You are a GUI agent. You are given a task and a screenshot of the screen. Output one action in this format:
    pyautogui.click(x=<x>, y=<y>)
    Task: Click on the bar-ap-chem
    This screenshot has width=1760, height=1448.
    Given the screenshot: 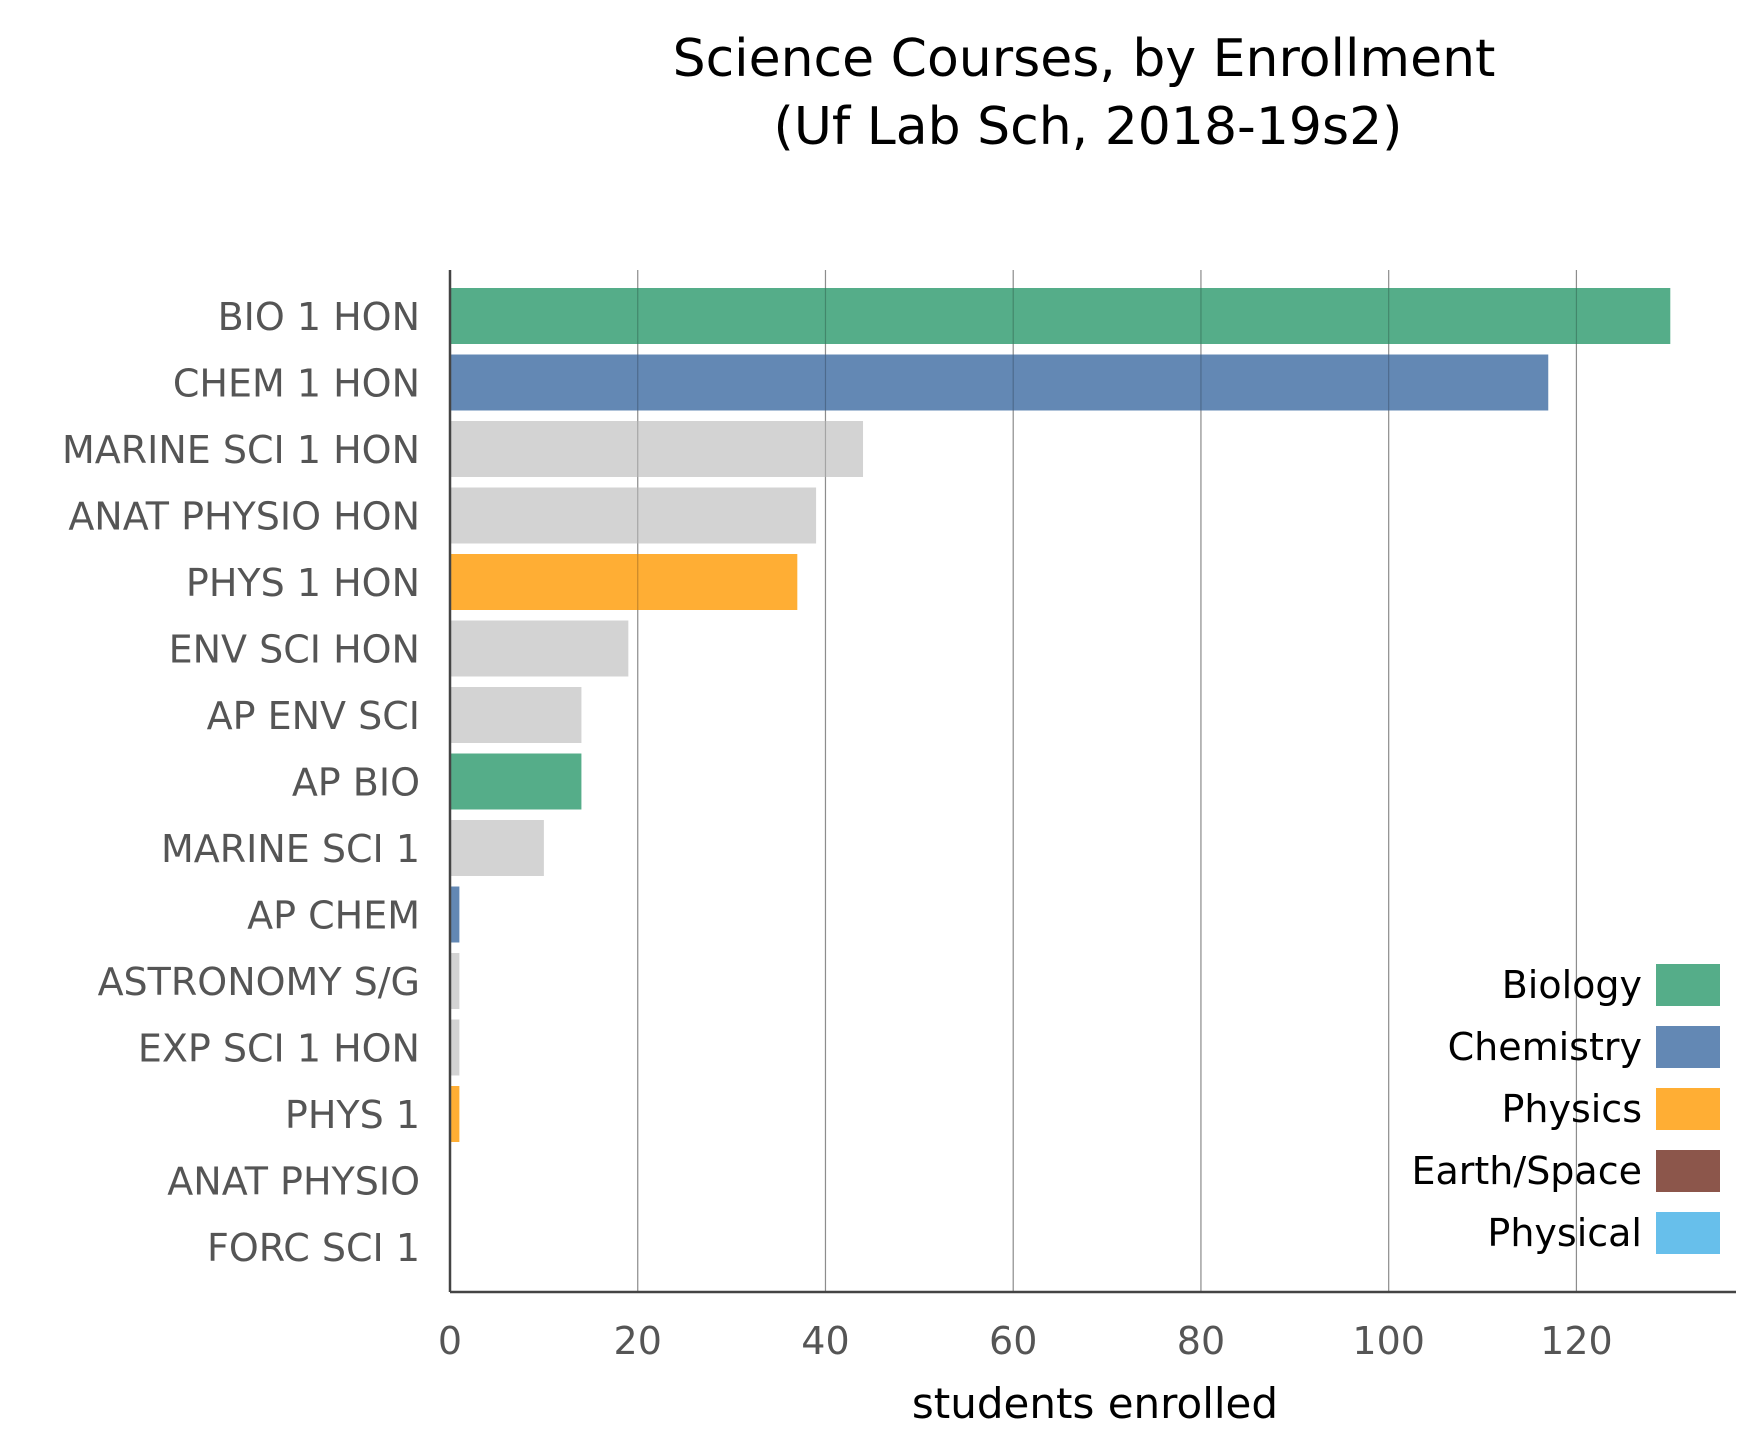 What is the action you would take?
    pyautogui.click(x=455, y=914)
    